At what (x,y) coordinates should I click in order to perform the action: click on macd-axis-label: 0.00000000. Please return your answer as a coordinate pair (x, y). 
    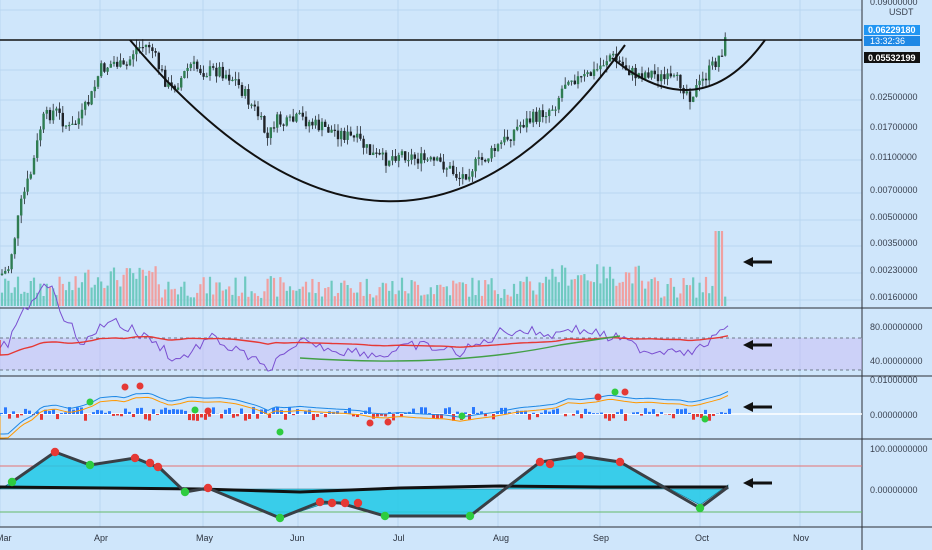
    Looking at the image, I should click on (894, 415).